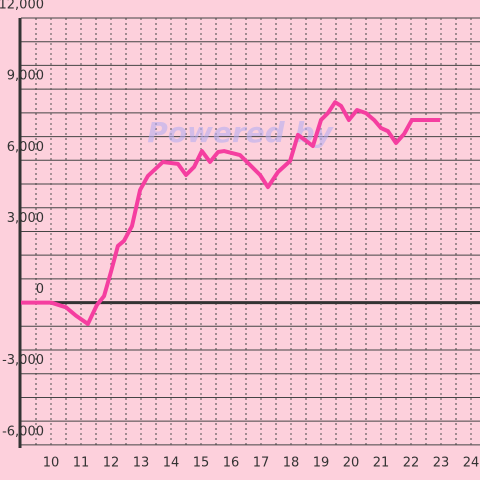 The width and height of the screenshot is (480, 480). Describe the element at coordinates (25, 76) in the screenshot. I see `y-tick-label: 9,000` at that location.